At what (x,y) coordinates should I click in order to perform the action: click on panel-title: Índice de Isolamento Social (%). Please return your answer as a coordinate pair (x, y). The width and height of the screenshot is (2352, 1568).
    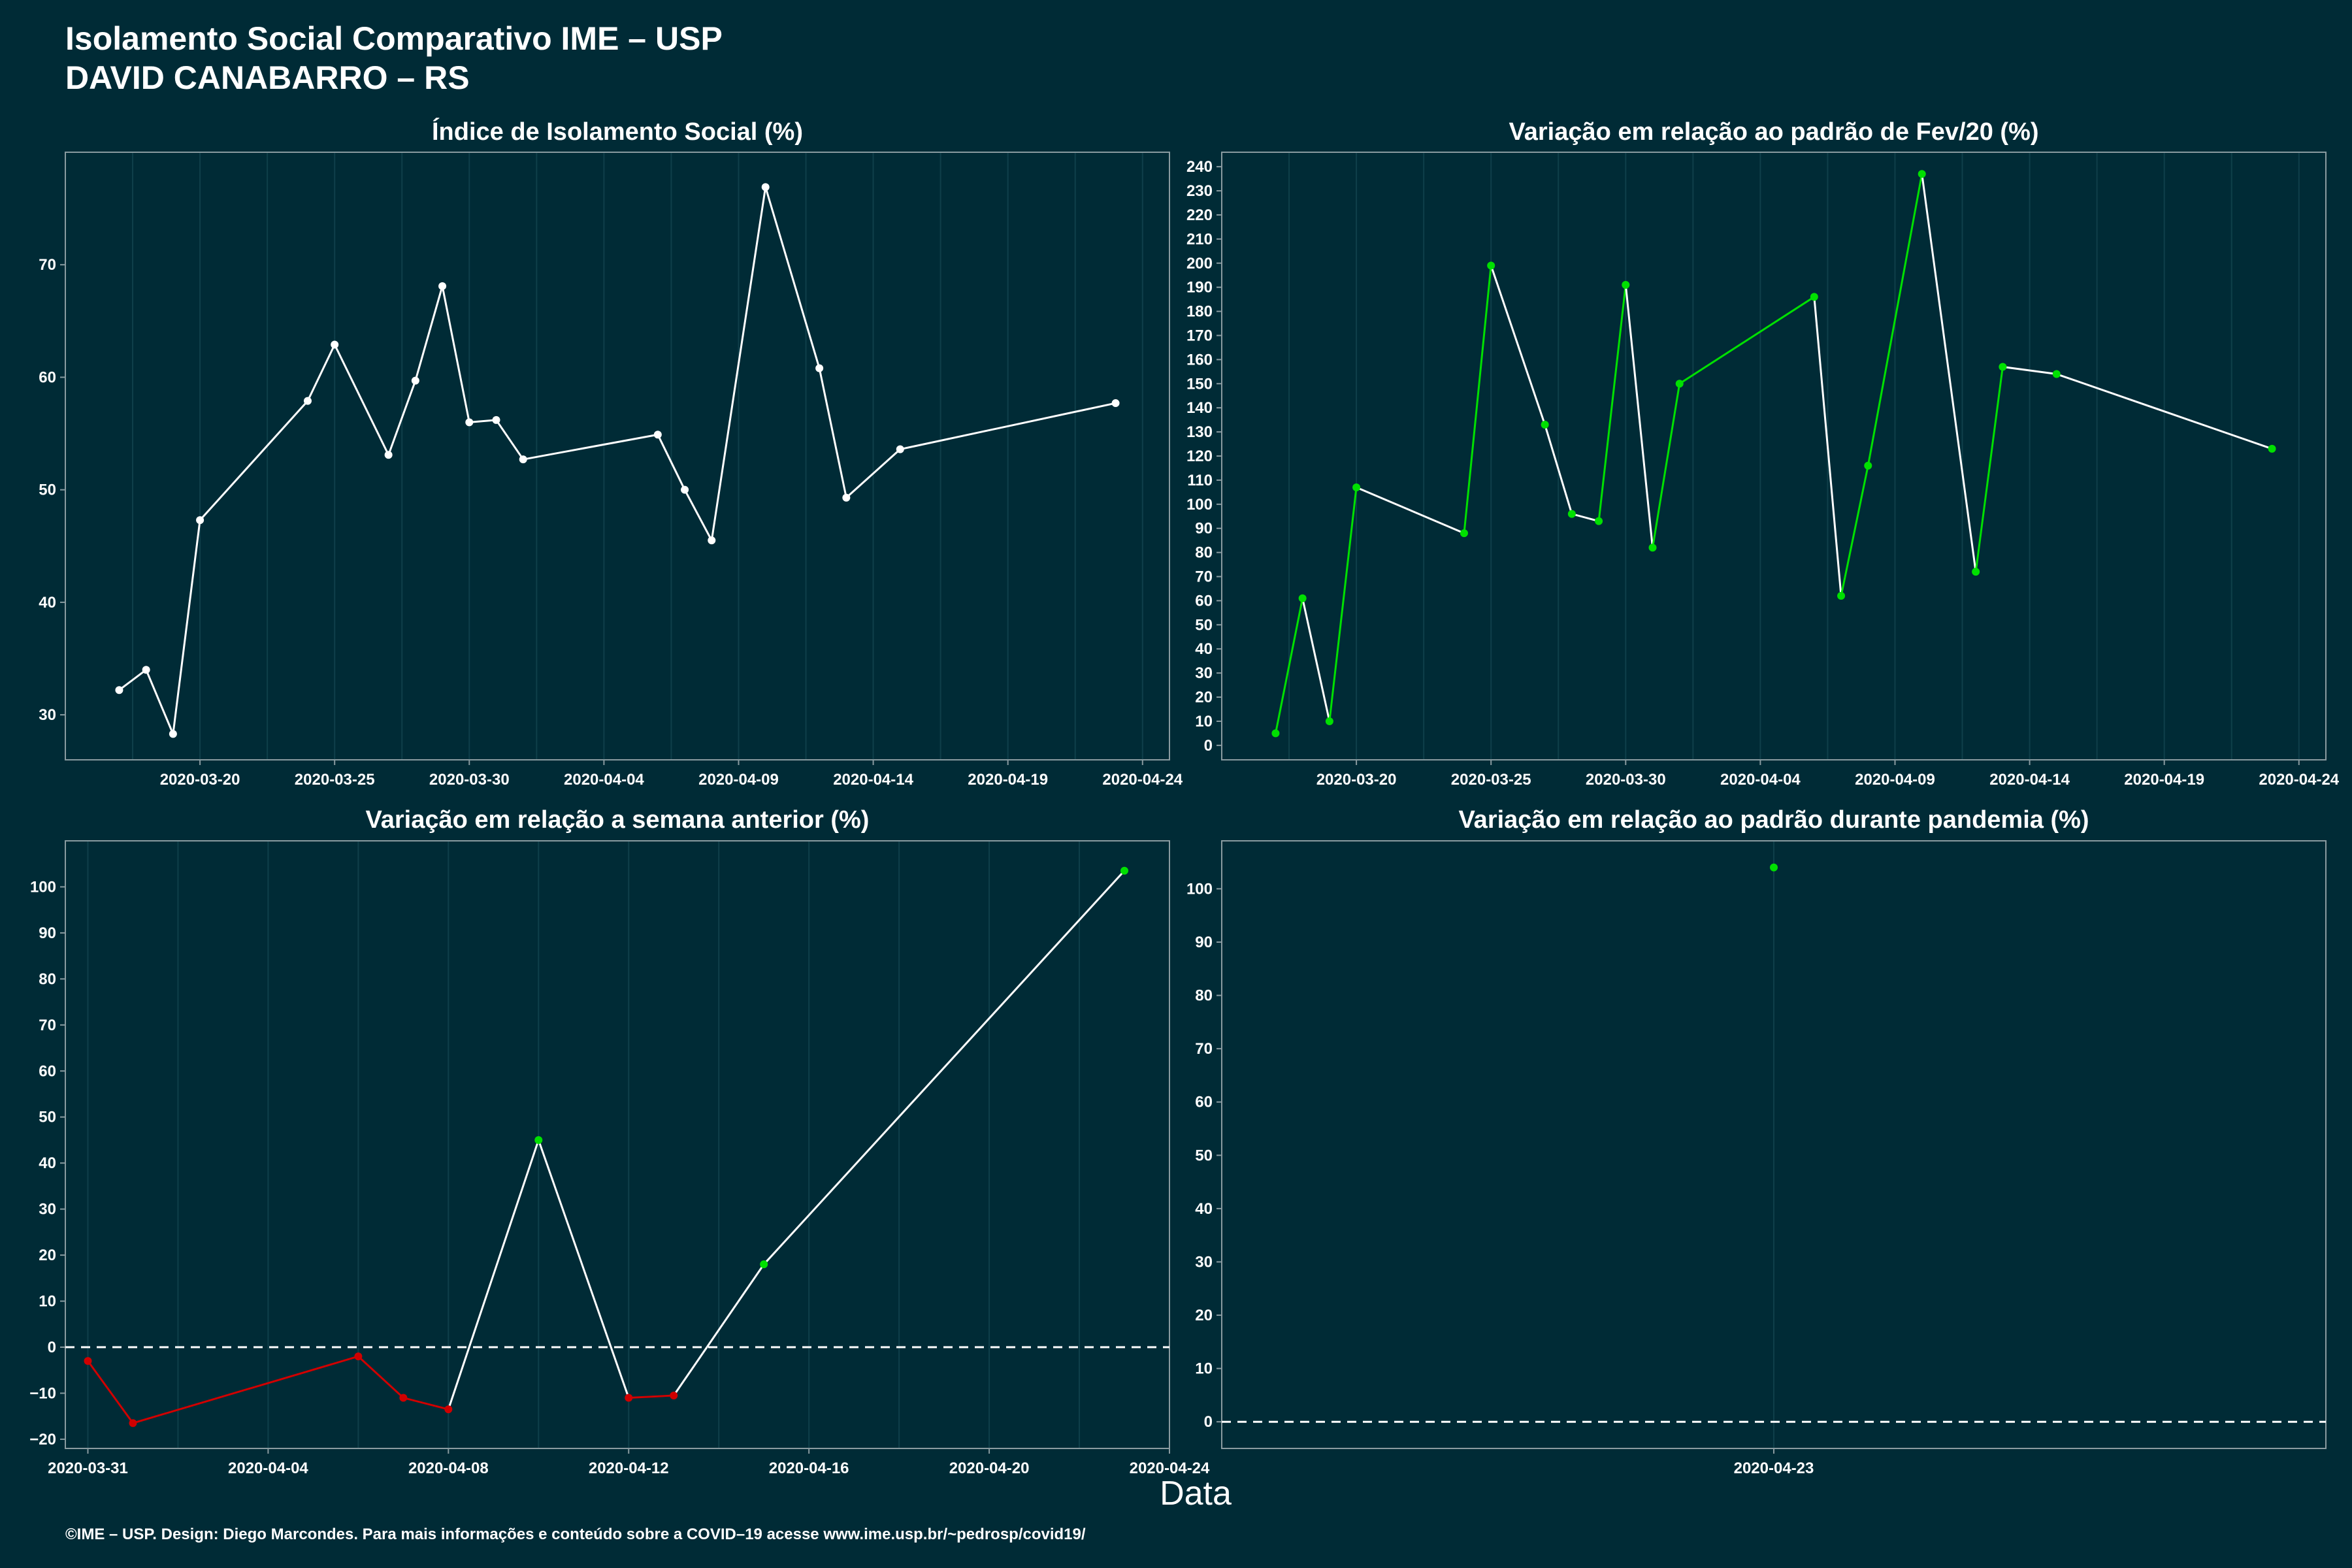
    Looking at the image, I should click on (617, 131).